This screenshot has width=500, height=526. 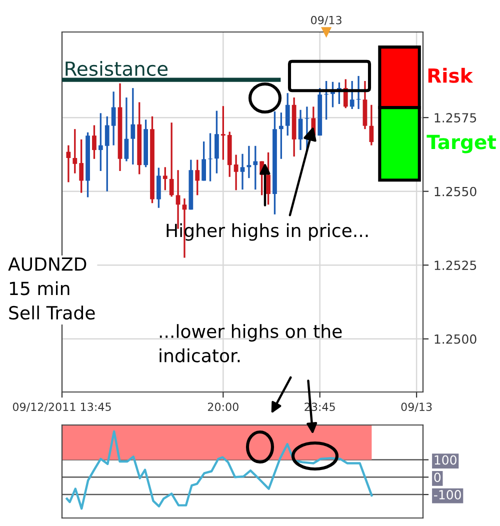 I want to click on y-tick-label: 1.2575, so click(x=455, y=117).